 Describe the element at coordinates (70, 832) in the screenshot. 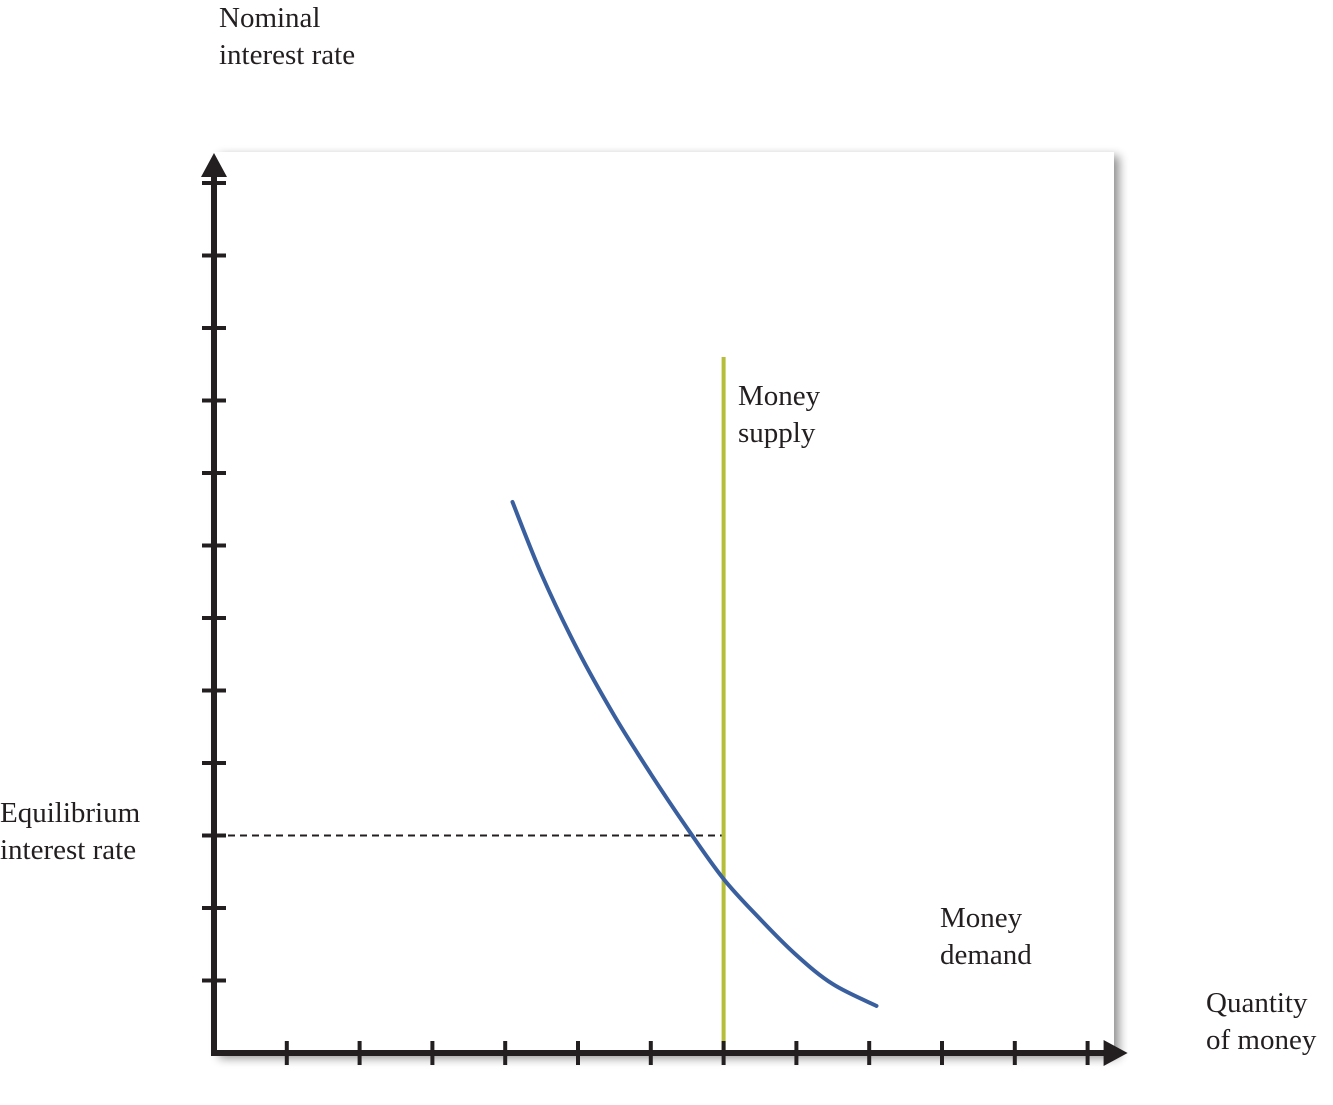

I see `equilibrium-label: Equilibrium interest rate` at that location.